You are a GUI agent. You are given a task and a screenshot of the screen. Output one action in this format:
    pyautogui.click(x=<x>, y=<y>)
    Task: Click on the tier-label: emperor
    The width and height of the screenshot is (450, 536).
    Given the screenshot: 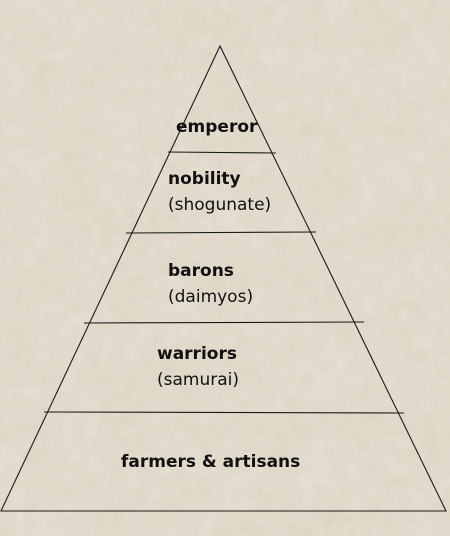 What is the action you would take?
    pyautogui.click(x=217, y=127)
    